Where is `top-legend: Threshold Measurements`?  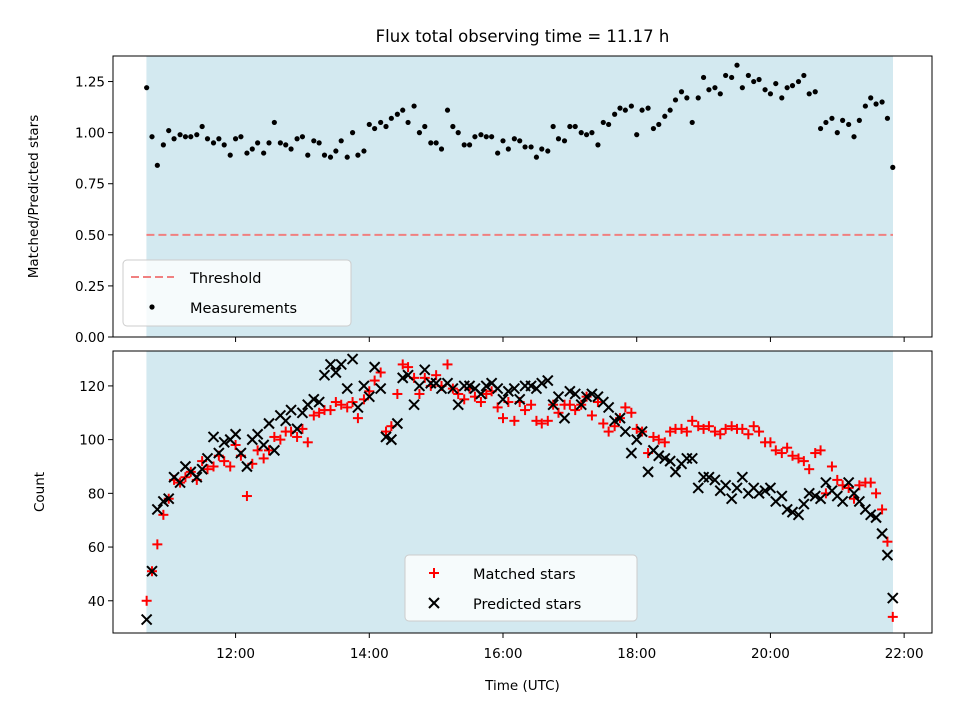 top-legend: Threshold Measurements is located at coordinates (237, 293).